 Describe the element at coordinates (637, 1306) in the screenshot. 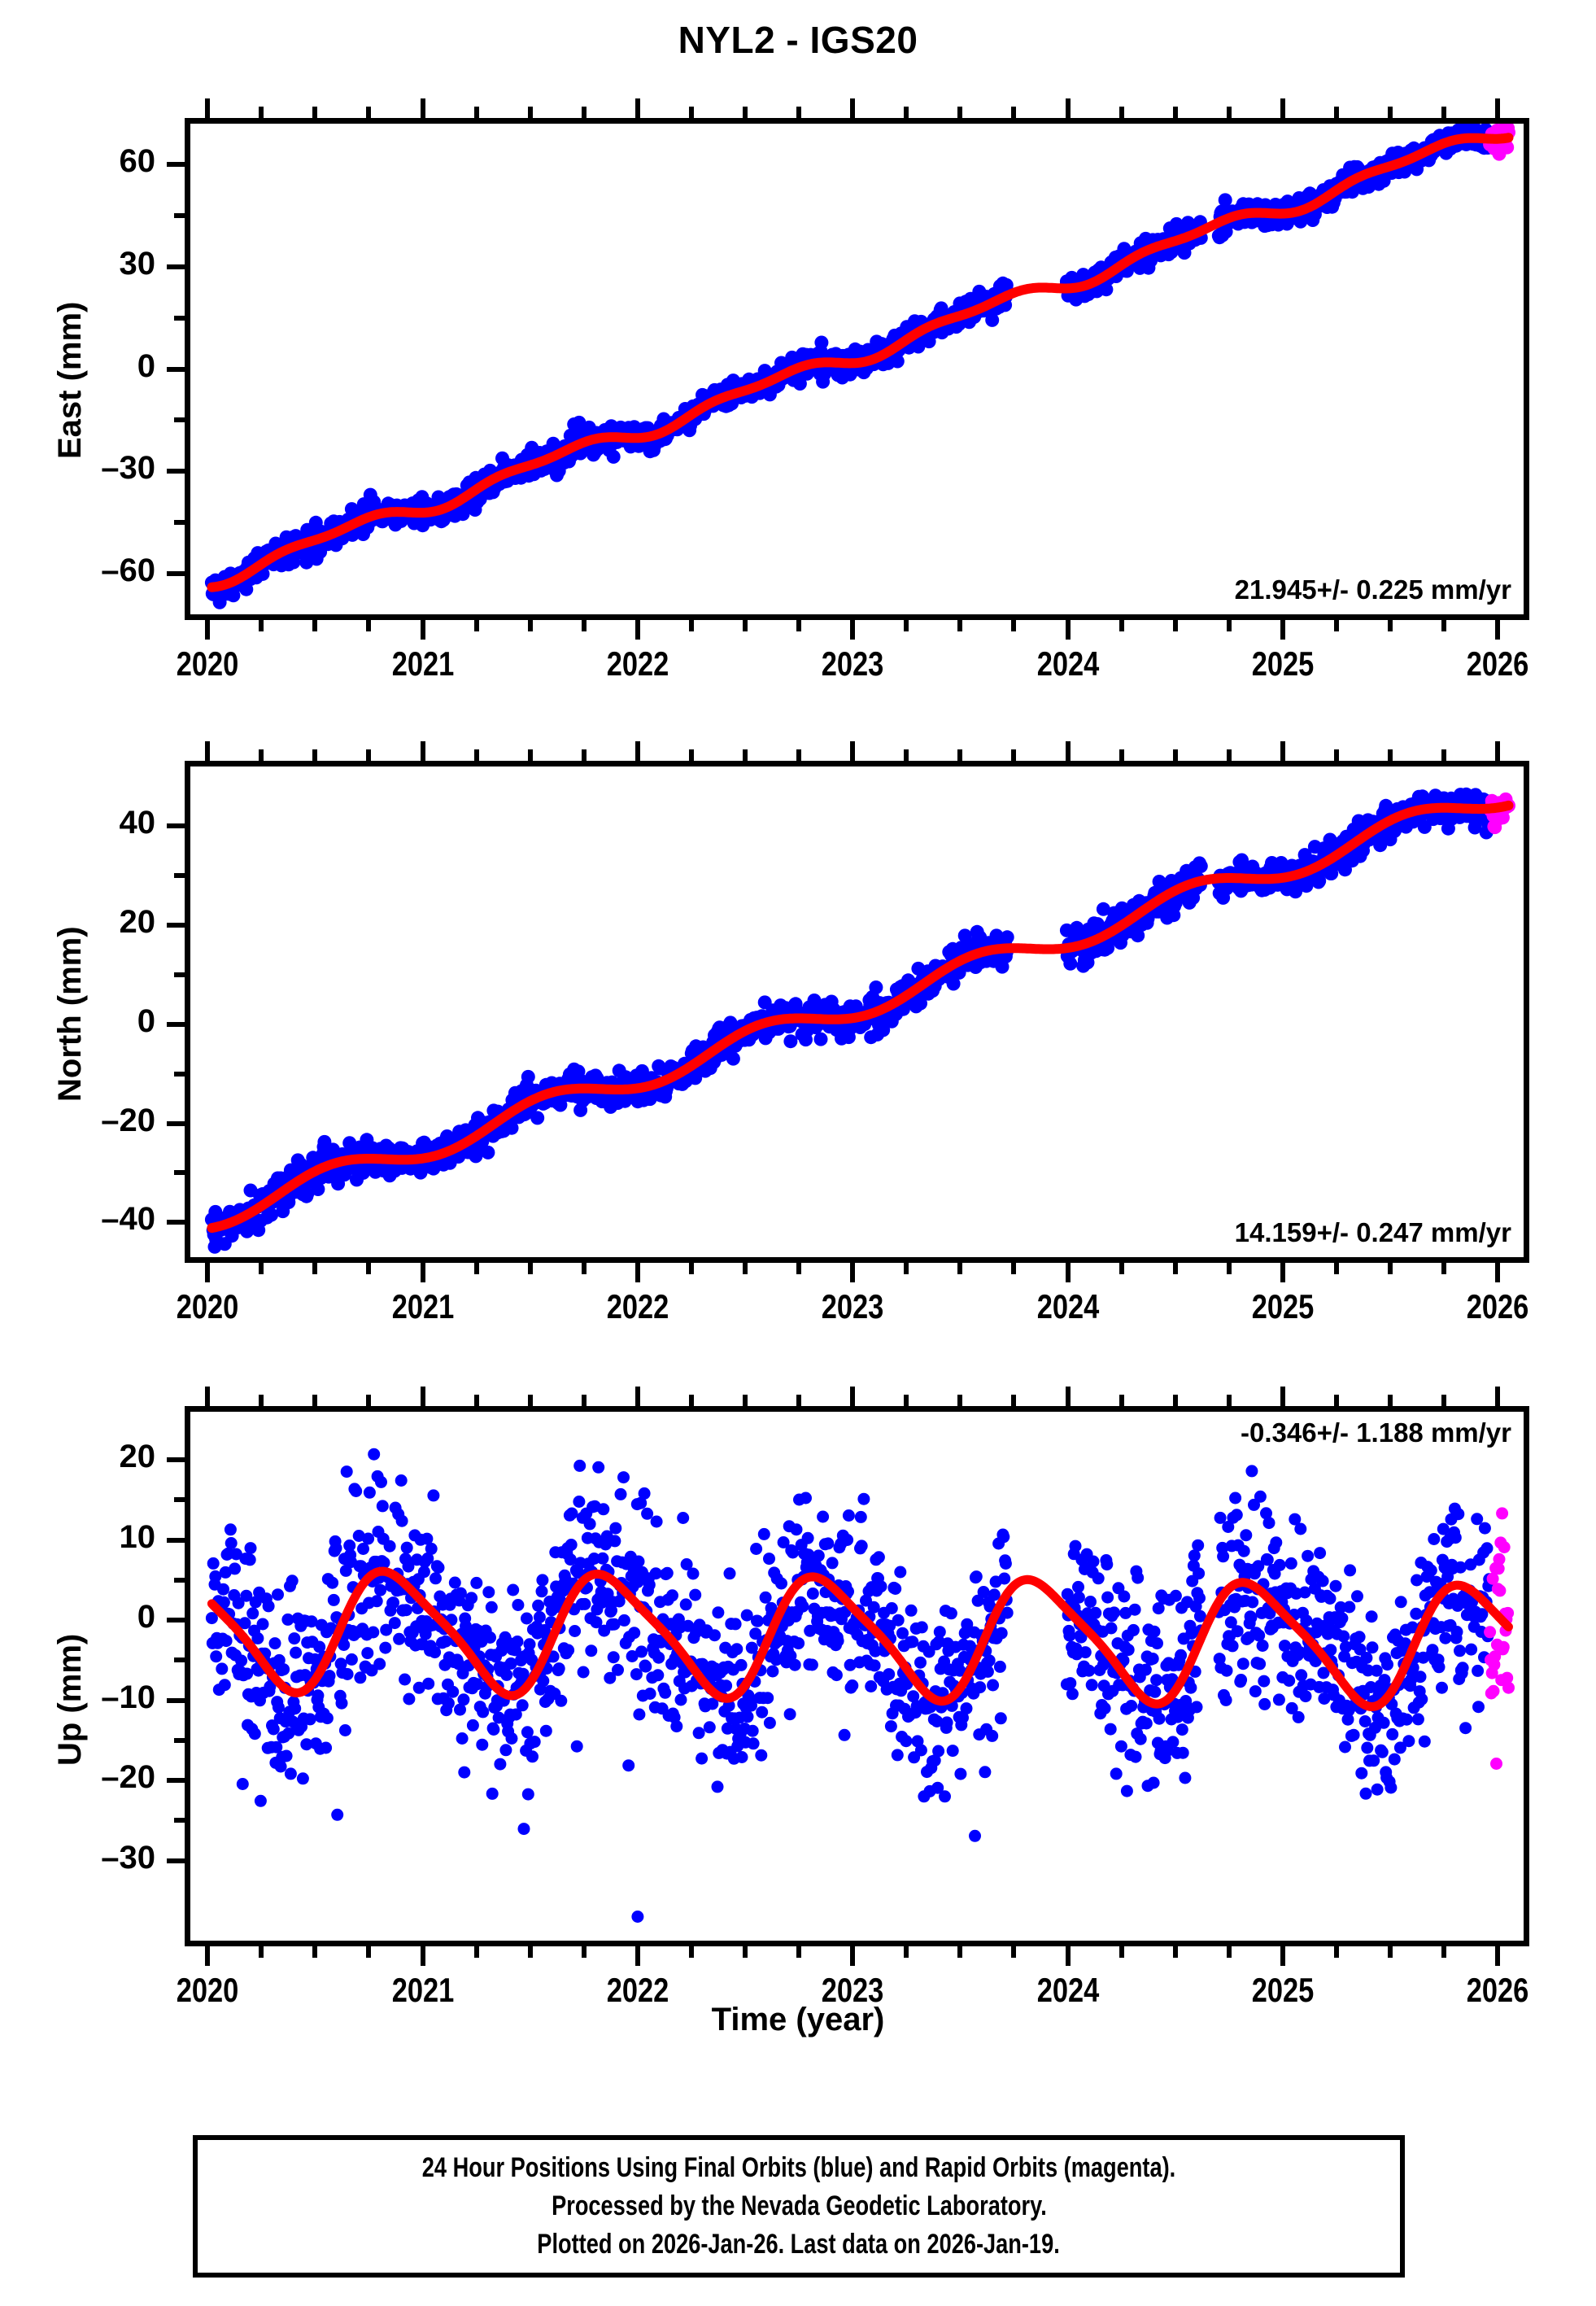

I see `x-tick-label-north-2: 2022` at that location.